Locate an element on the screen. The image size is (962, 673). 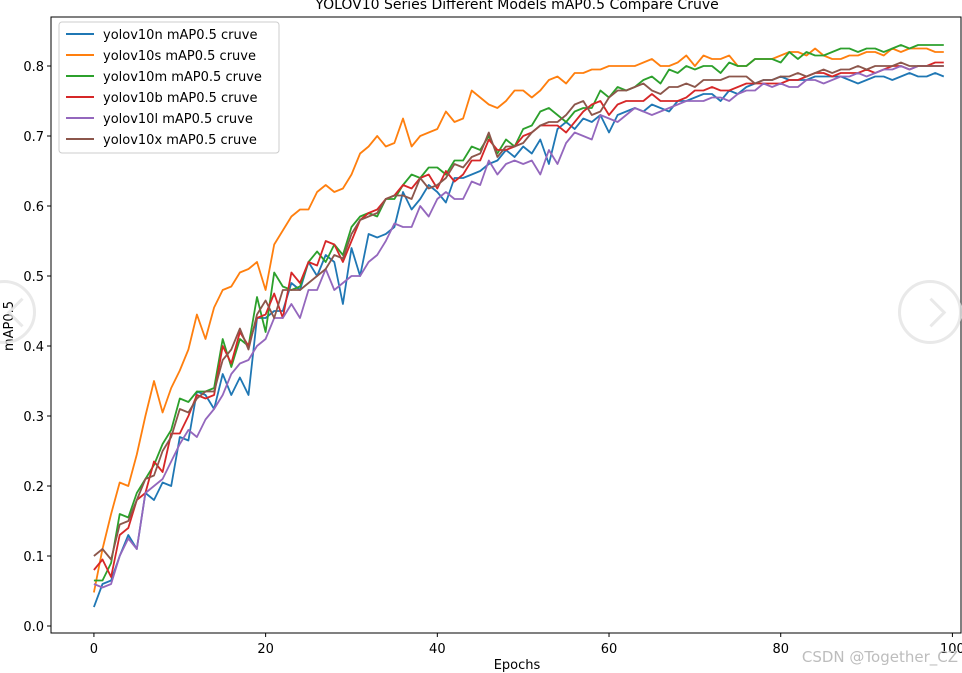
y-axis: 0.0 0.1 0.2 0.3 0.4 0.5 0.6 0.7 0.8 is located at coordinates (37, 347).